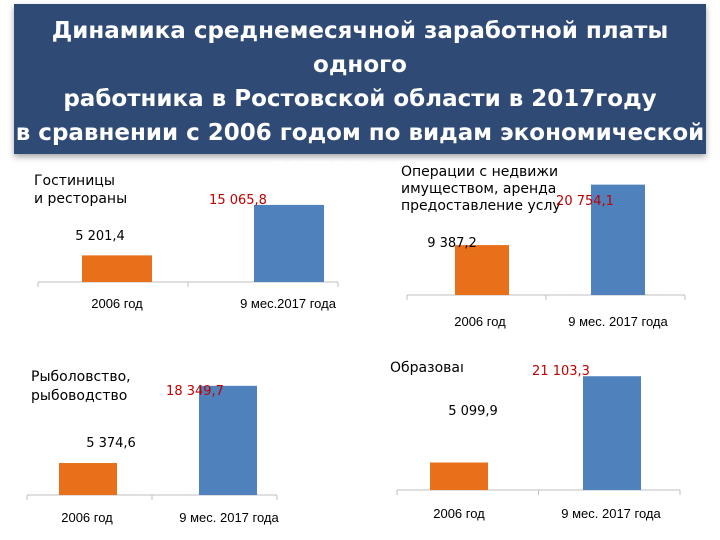 The height and width of the screenshot is (540, 720). I want to click on value-label-2017: 20 754,1, so click(585, 201).